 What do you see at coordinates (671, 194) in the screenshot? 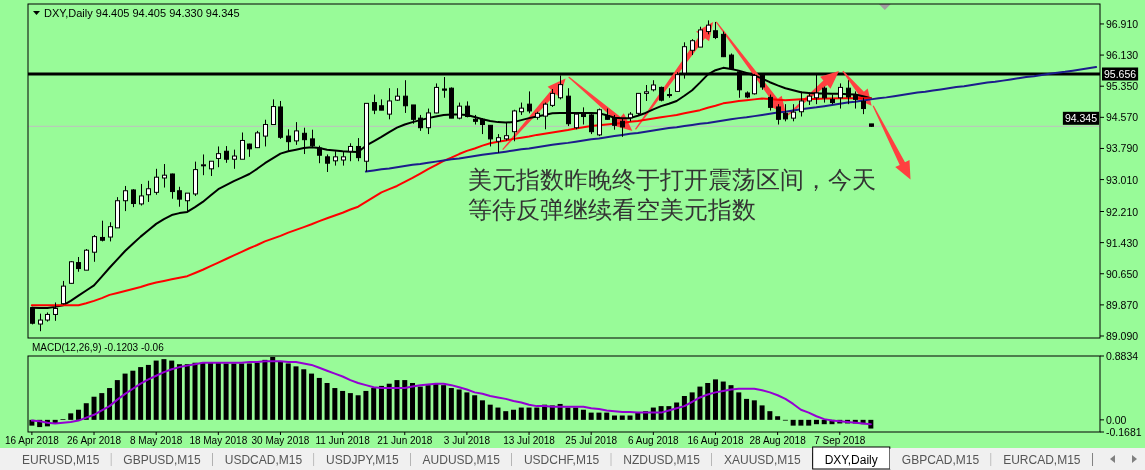
I see `annotation: 美元指数昨晚终于打开震荡区间，今天等待反弹继续看空美元指数` at bounding box center [671, 194].